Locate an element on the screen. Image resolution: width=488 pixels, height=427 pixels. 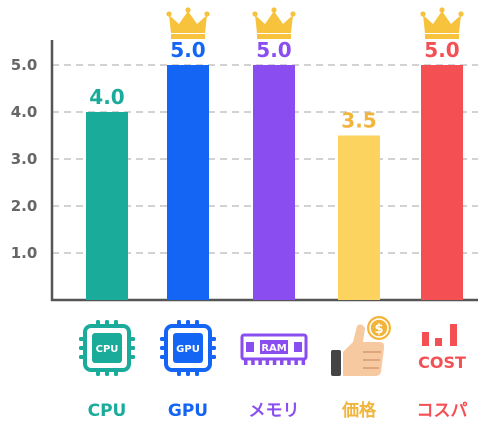
cpu-chip-icon: CPU is located at coordinates (107, 348).